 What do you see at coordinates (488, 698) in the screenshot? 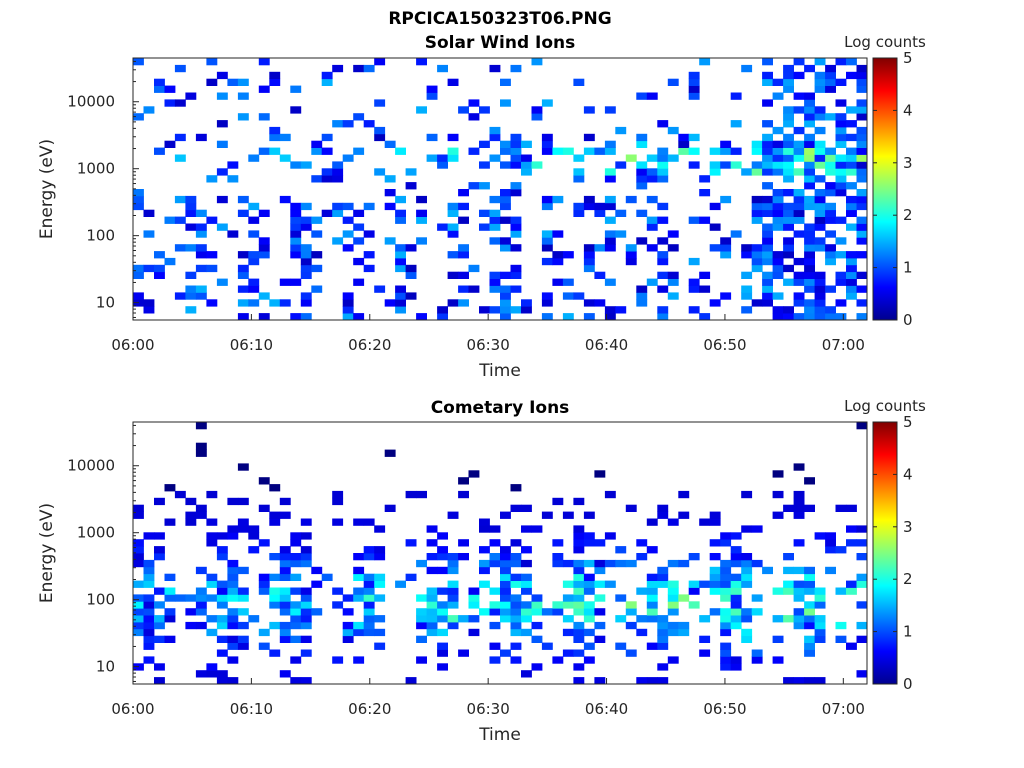
I see `x-axis: 06:00 06:10 06:20 06:30 06:40 06:50 07:00` at bounding box center [488, 698].